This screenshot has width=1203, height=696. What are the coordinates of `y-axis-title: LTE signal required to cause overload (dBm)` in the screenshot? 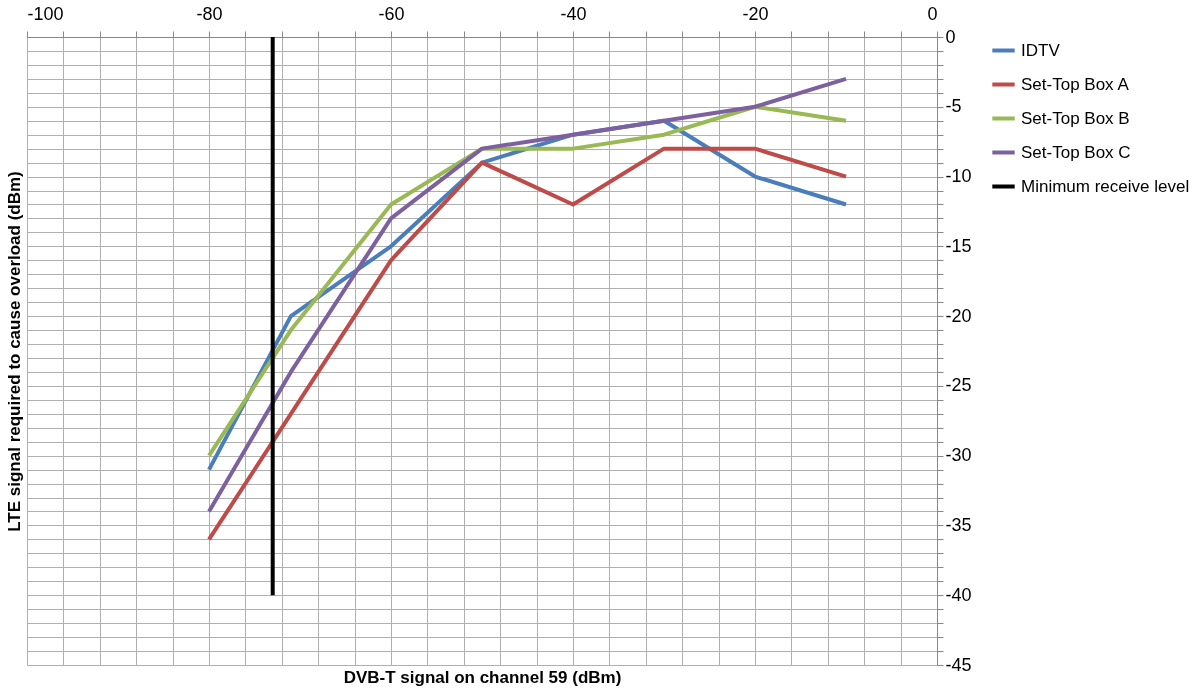 It's located at (14, 351).